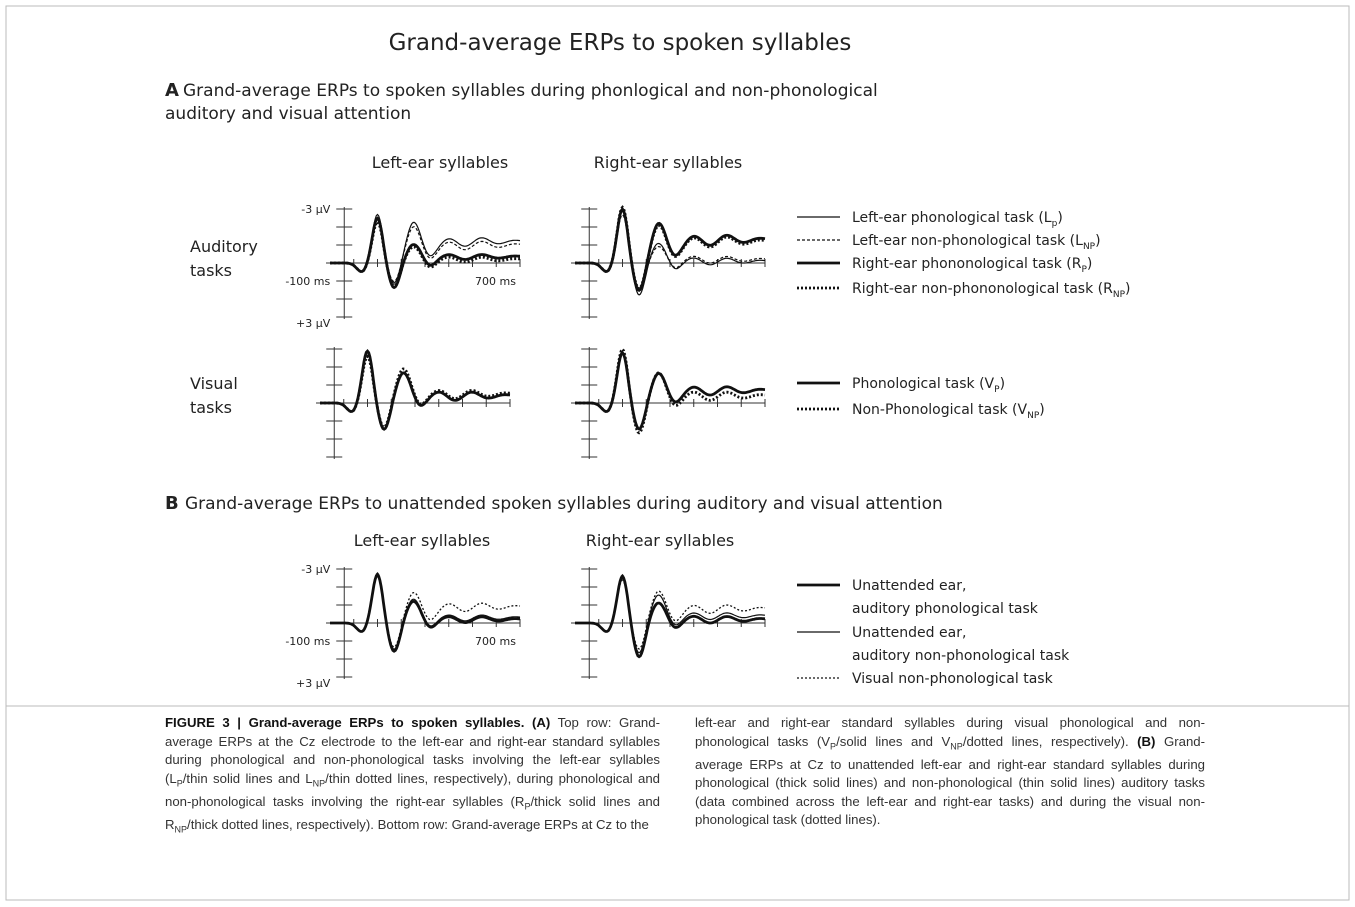 Image resolution: width=1355 pixels, height=907 pixels. I want to click on legend-text: Right-ear phononological task (RP), so click(972, 265).